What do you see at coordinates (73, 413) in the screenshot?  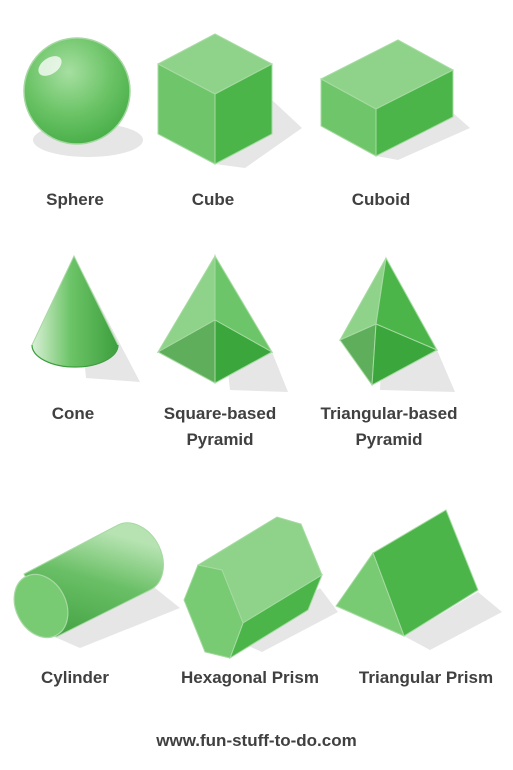 I see `label-cone: Cone` at bounding box center [73, 413].